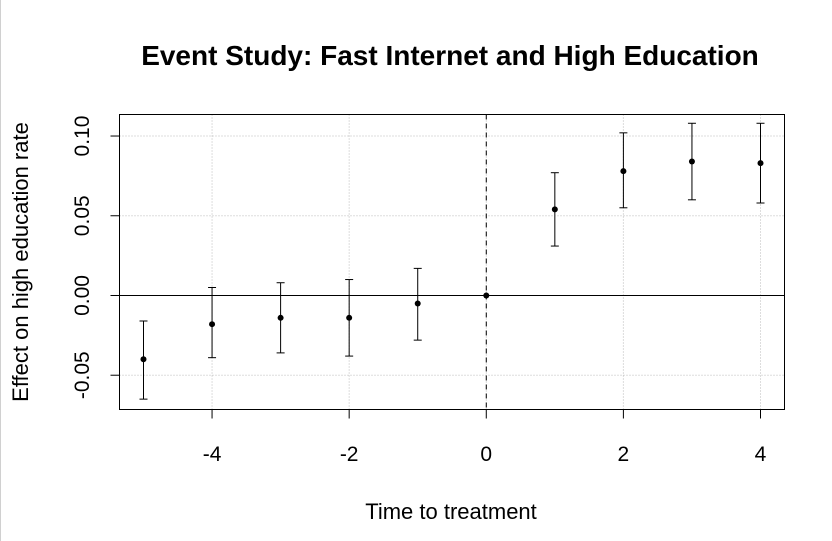  Describe the element at coordinates (82, 215) in the screenshot. I see `y-tick-label: 0.05` at that location.